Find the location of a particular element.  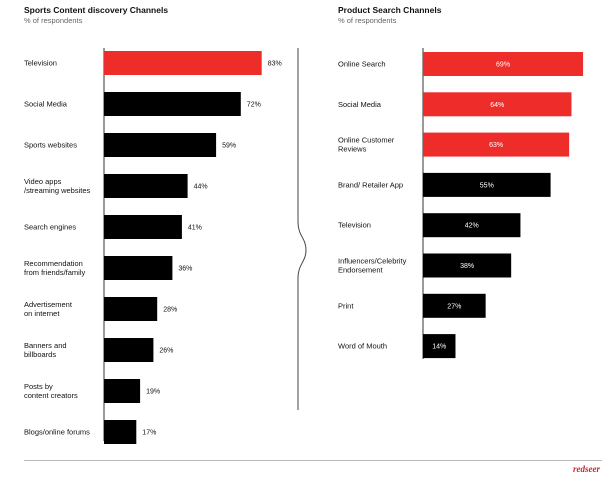

right-bar-online-customer-reviews is located at coordinates (496, 144).